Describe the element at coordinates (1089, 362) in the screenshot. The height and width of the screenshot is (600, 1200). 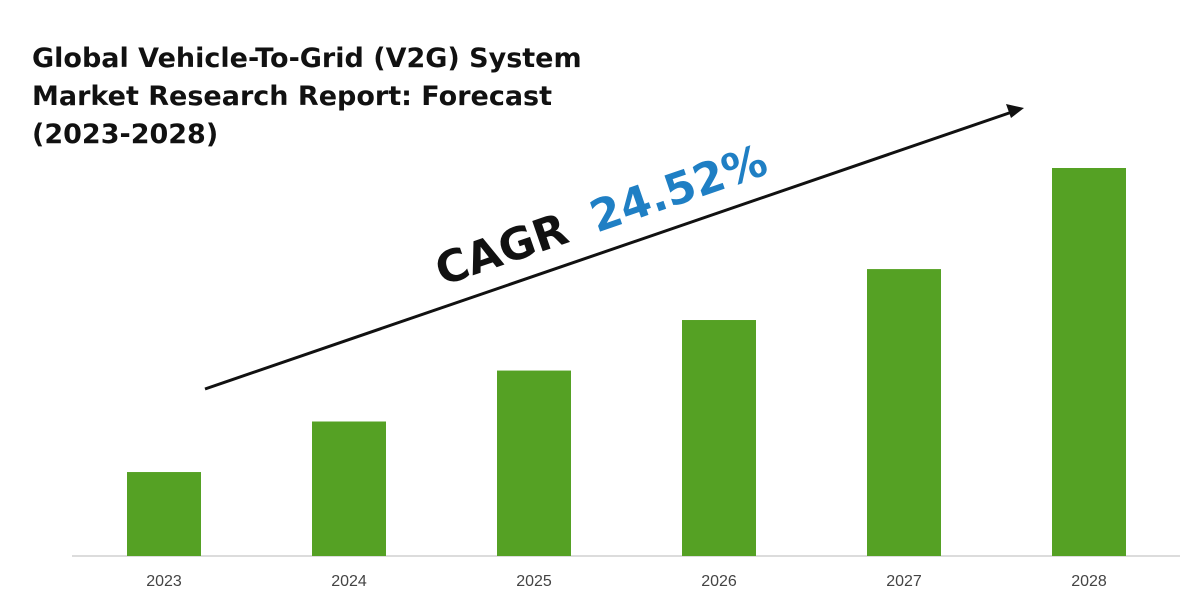
I see `bar-2028` at that location.